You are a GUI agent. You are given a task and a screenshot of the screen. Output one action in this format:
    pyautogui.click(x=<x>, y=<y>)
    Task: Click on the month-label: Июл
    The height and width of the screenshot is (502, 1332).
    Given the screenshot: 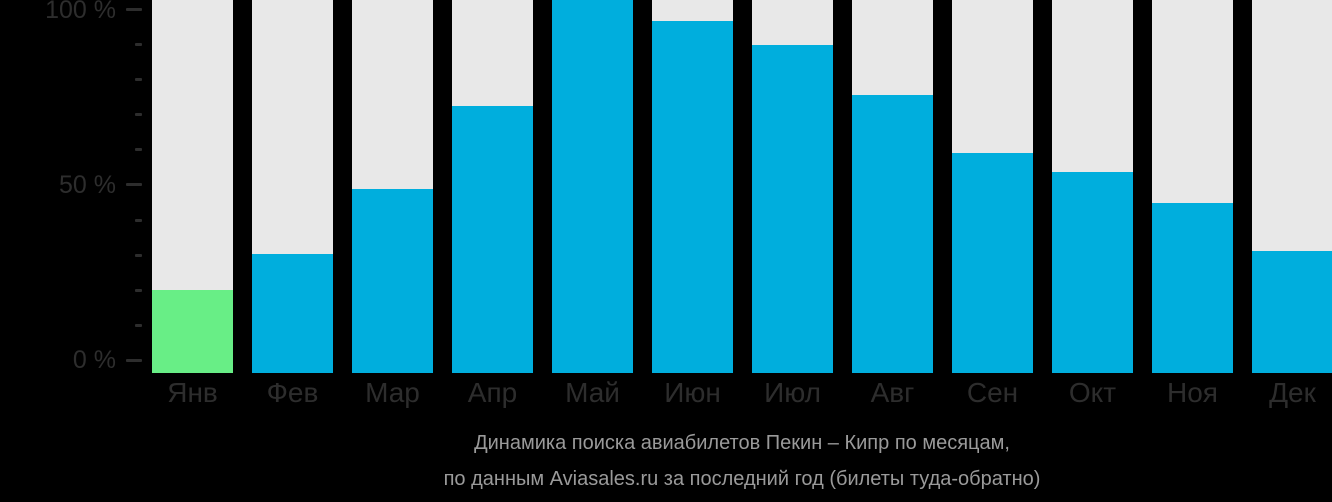 What is the action you would take?
    pyautogui.click(x=792, y=392)
    